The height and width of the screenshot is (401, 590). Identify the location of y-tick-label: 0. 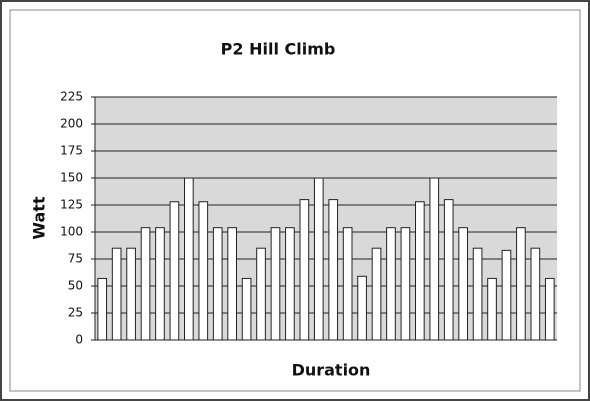
(79, 340).